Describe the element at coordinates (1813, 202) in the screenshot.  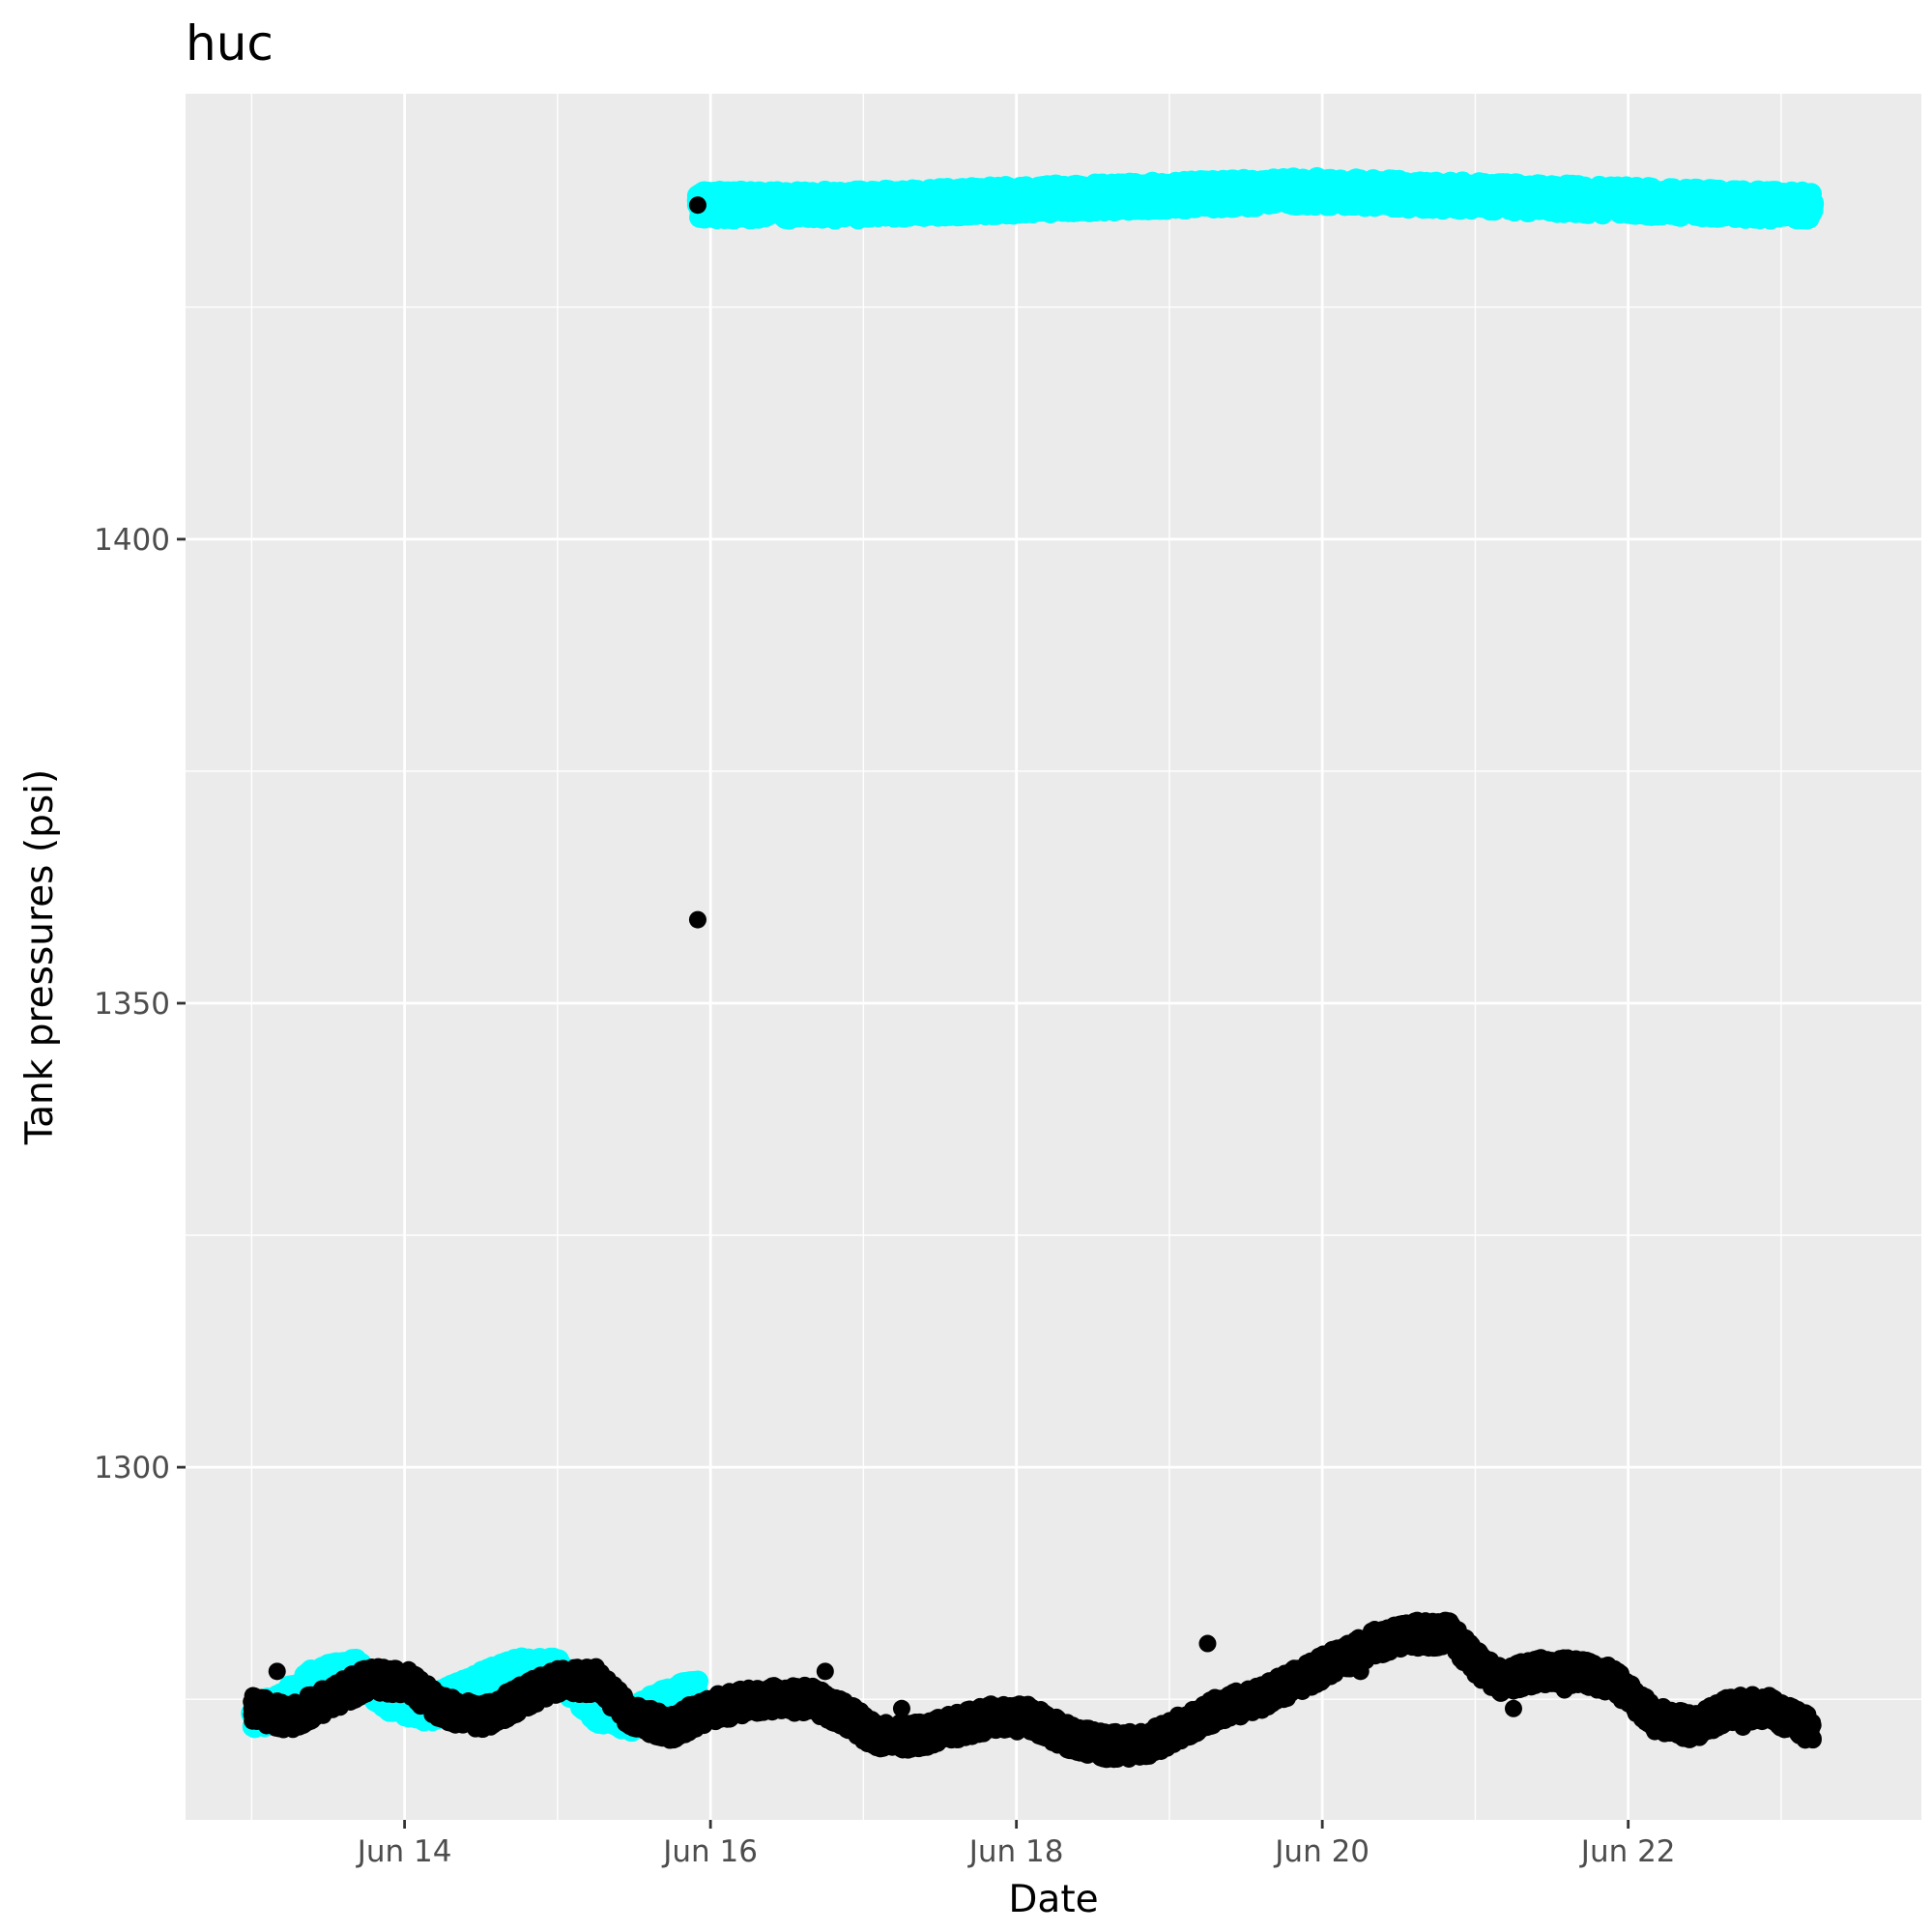
I see `cyan-point` at that location.